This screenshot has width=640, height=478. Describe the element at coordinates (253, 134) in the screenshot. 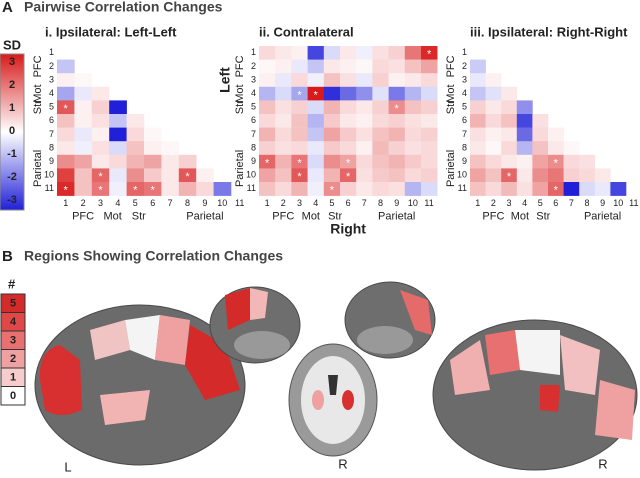

I see `y-tick-label: 7` at that location.